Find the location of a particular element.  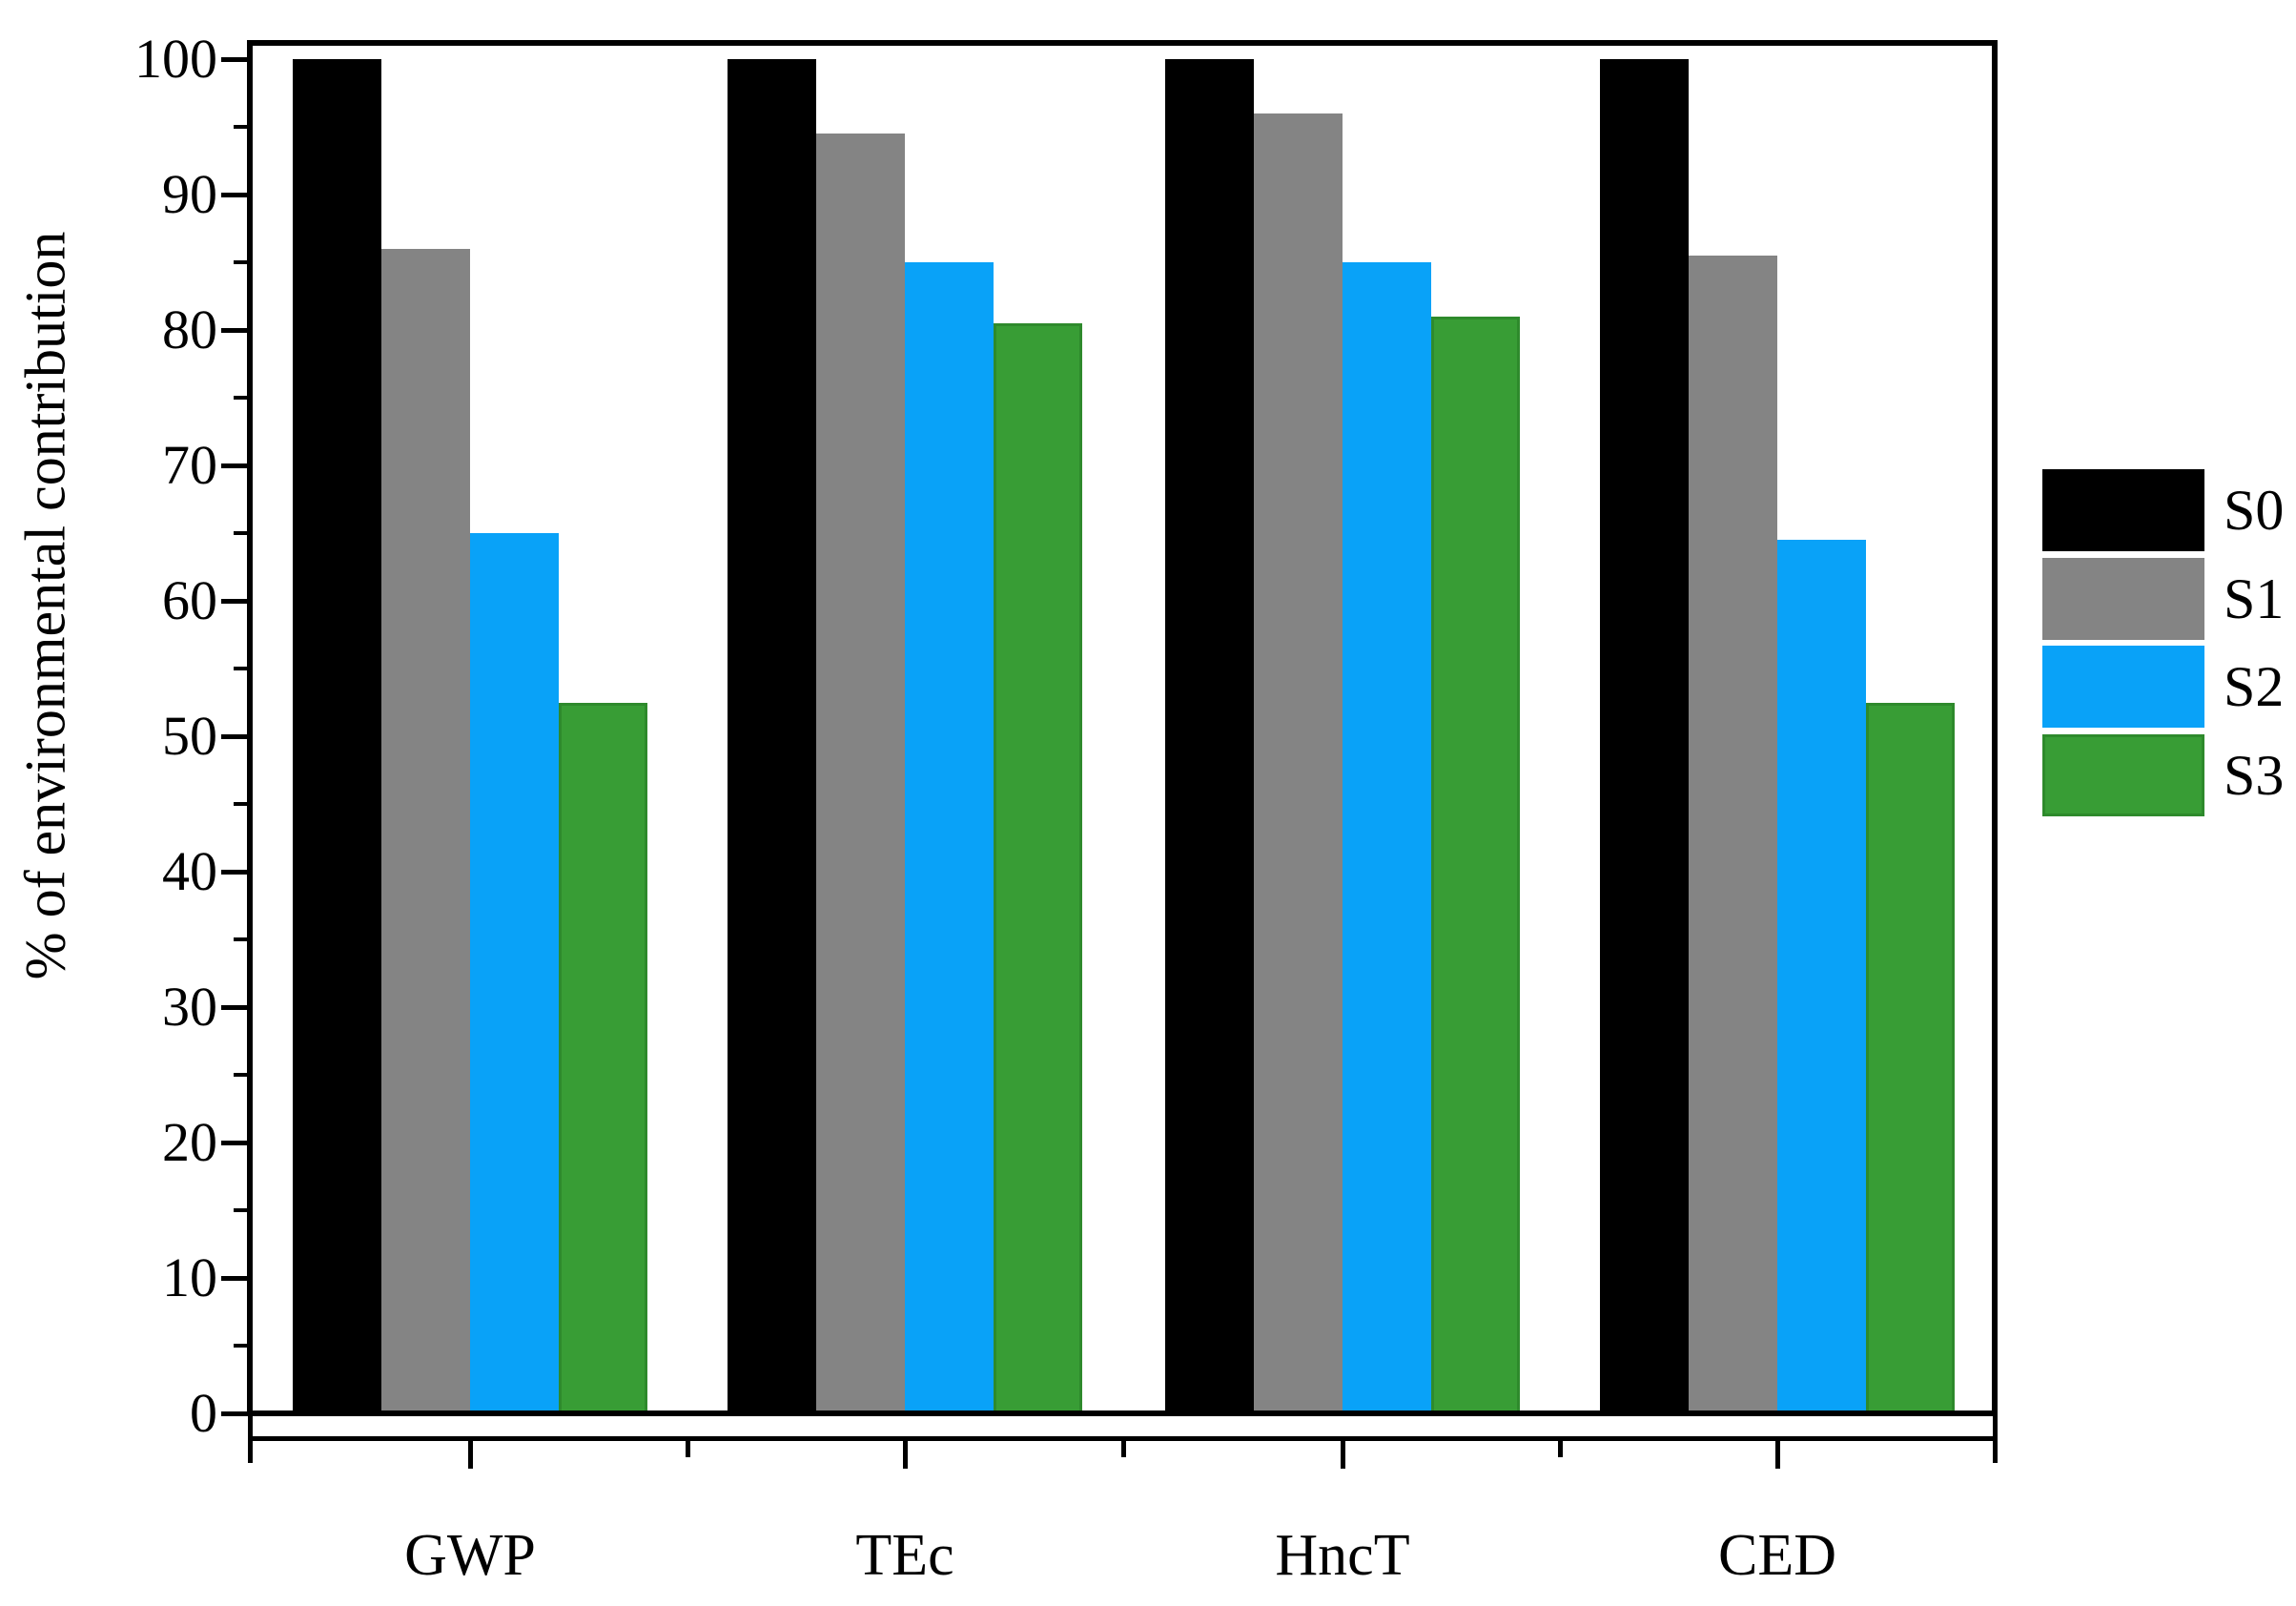

bar-TEc-S1 is located at coordinates (860, 773).